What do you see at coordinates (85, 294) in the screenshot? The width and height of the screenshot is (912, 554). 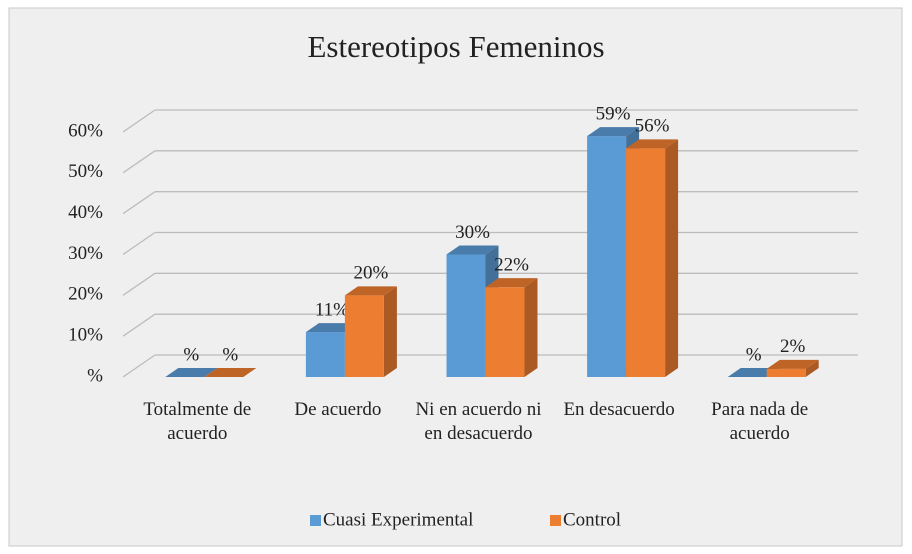 I see `y-tick-label: 20%` at bounding box center [85, 294].